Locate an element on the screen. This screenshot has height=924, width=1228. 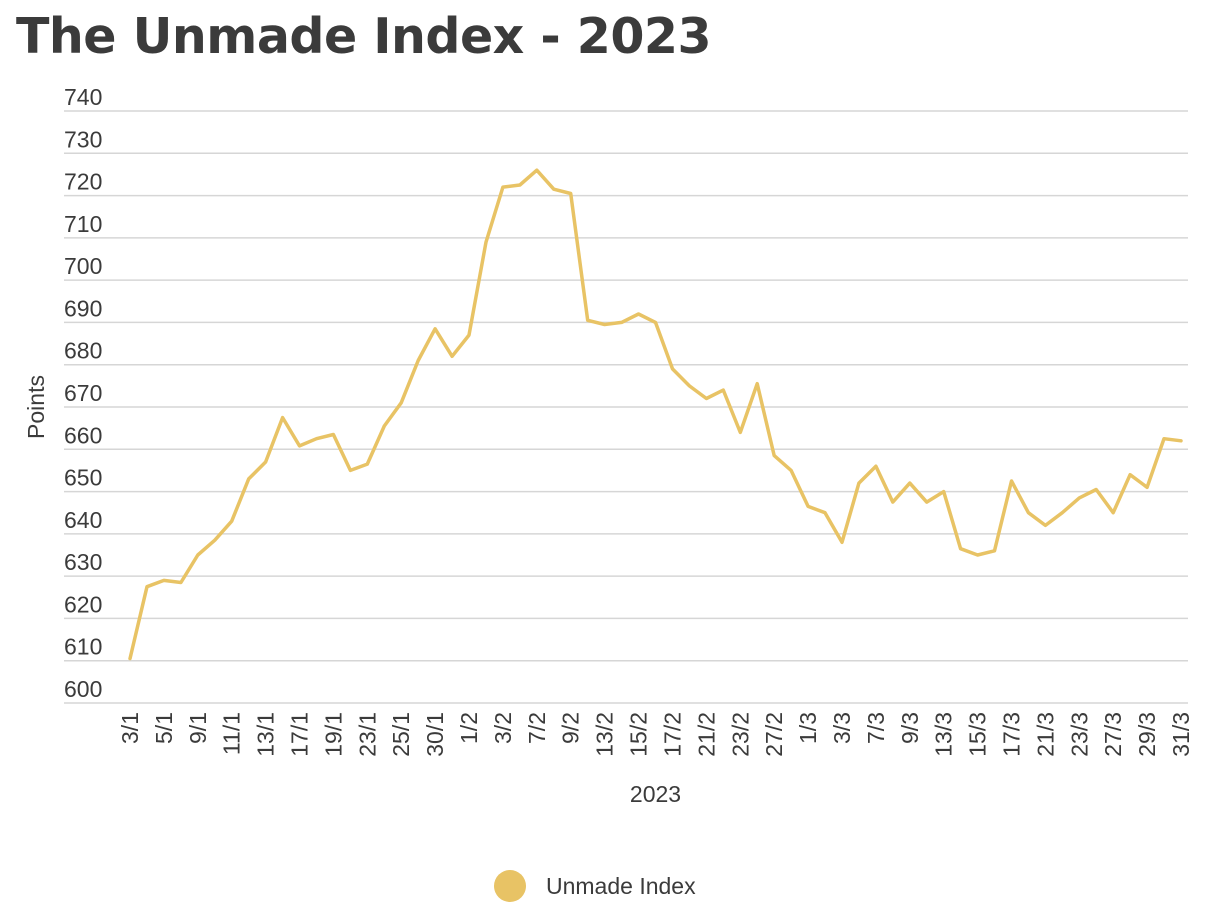
x-tick-label: 25/1 is located at coordinates (401, 734).